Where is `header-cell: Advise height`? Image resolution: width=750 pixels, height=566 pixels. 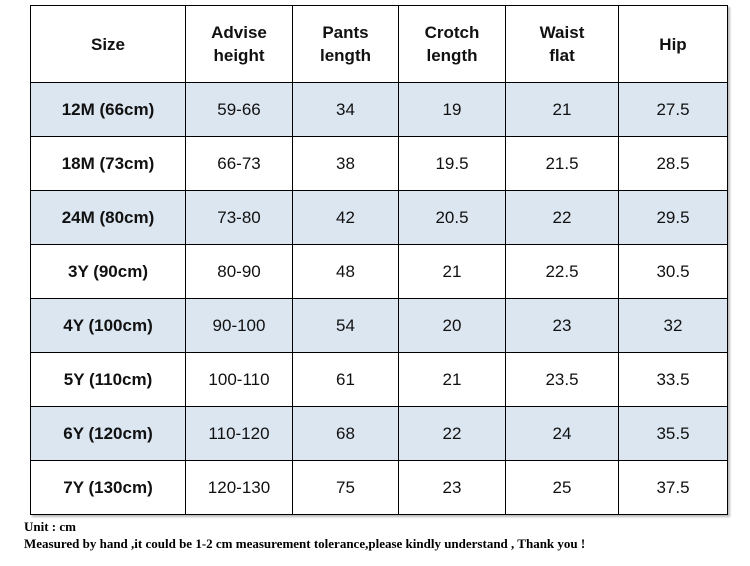
header-cell: Advise height is located at coordinates (239, 44).